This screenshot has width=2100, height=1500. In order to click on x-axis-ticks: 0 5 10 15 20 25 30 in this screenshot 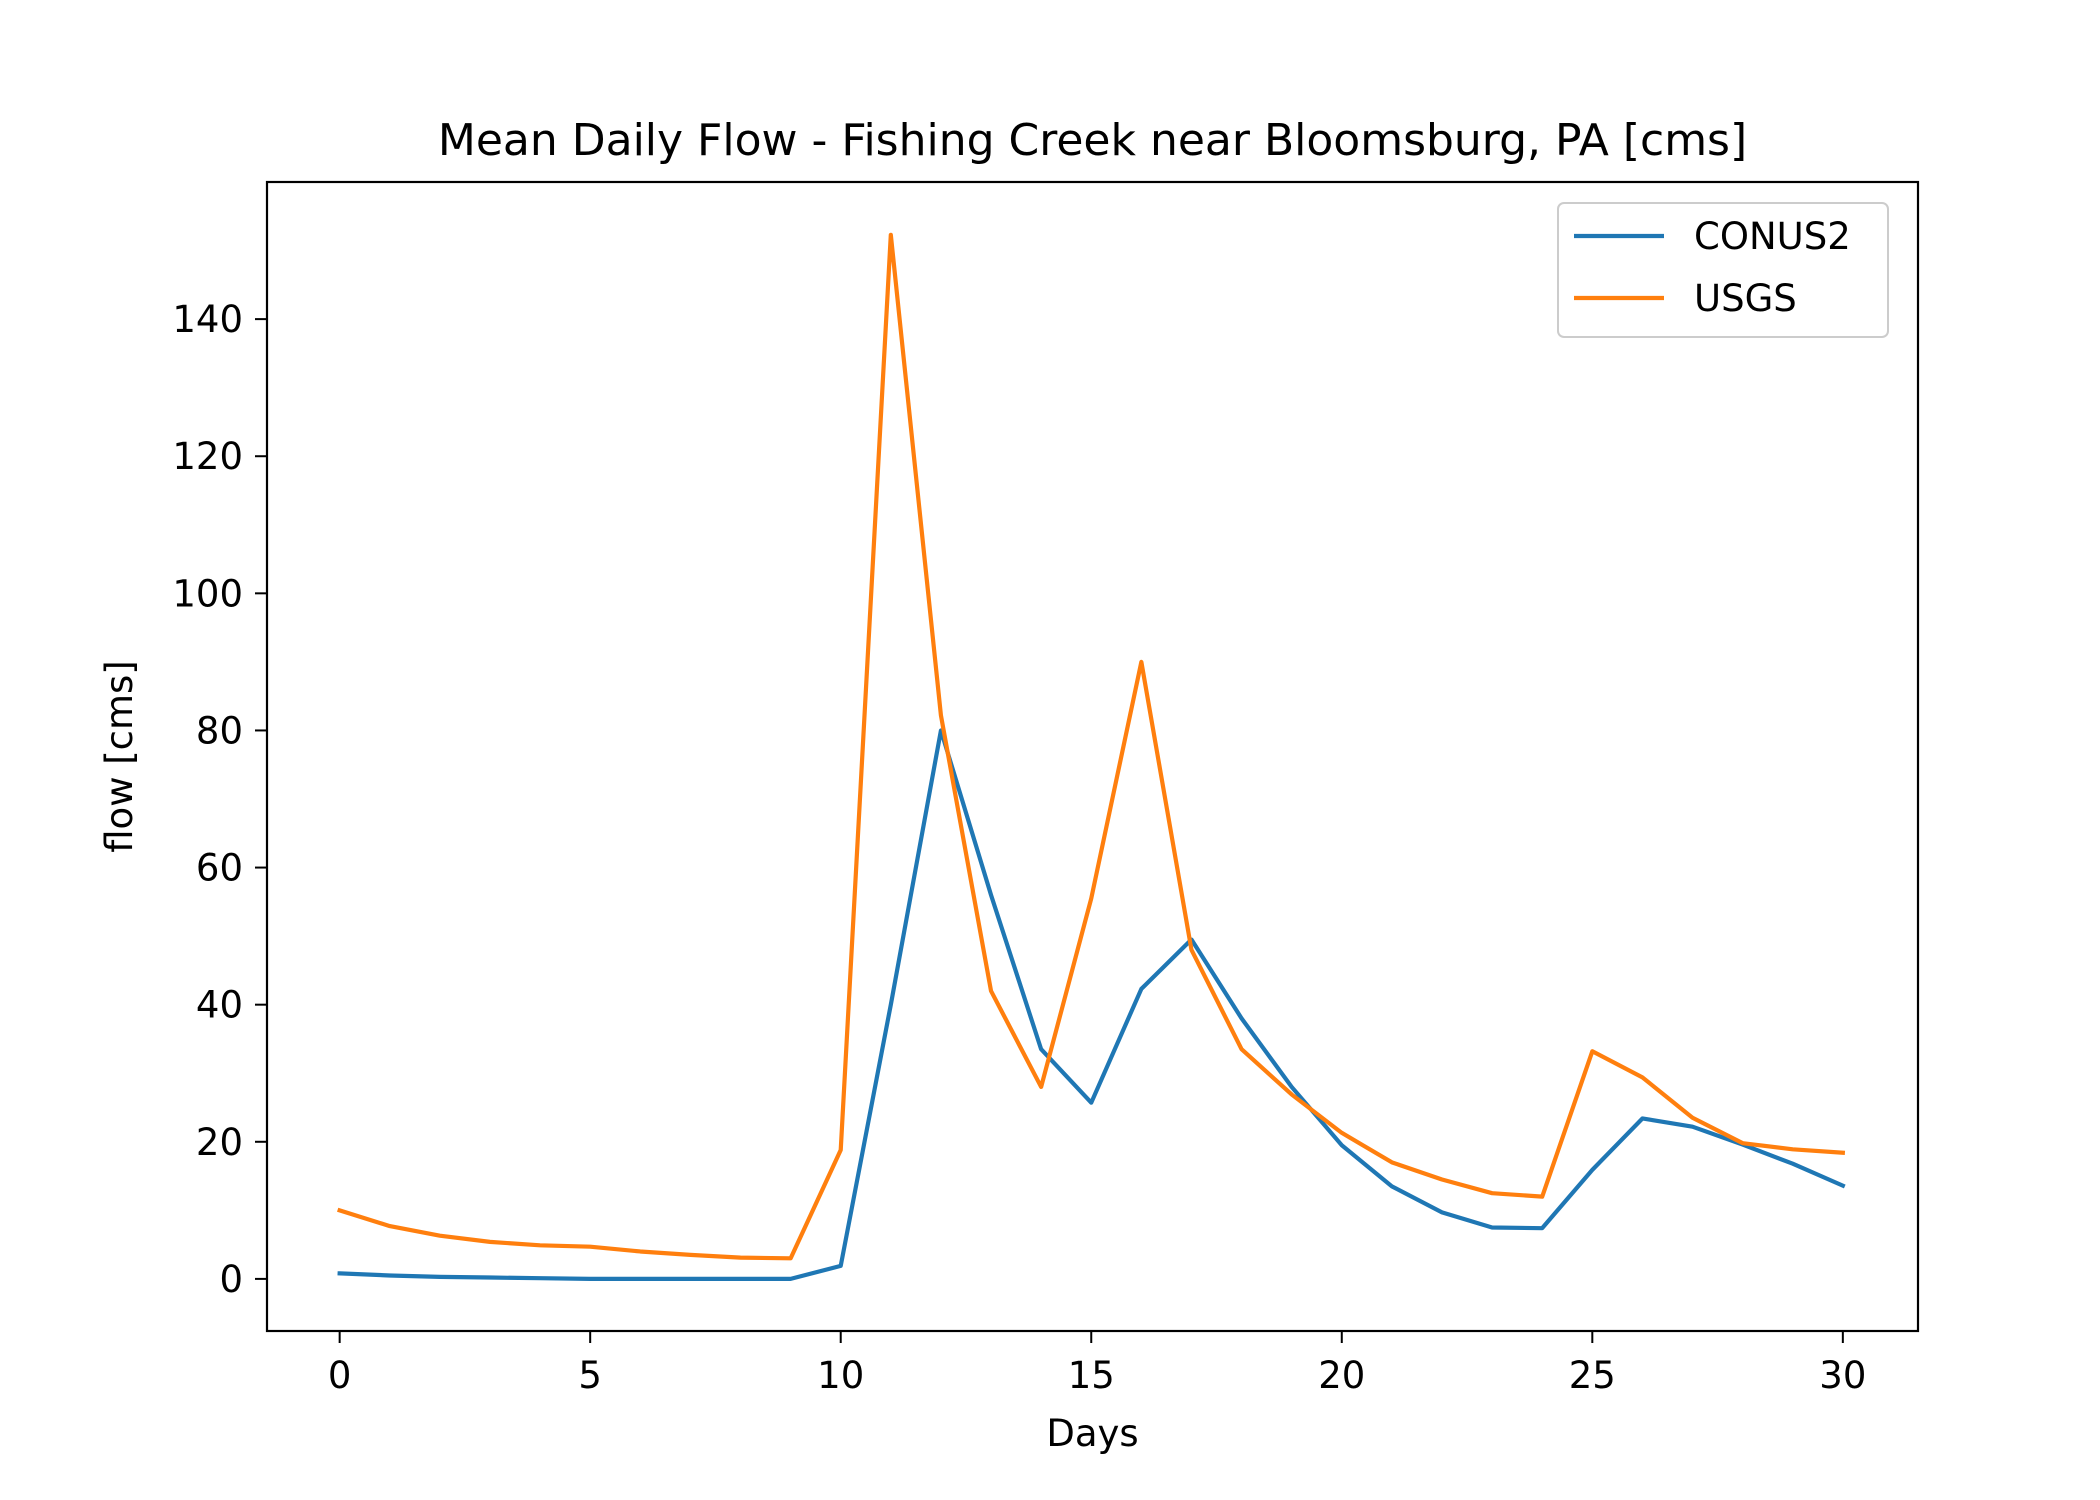, I will do `click(1097, 1364)`.